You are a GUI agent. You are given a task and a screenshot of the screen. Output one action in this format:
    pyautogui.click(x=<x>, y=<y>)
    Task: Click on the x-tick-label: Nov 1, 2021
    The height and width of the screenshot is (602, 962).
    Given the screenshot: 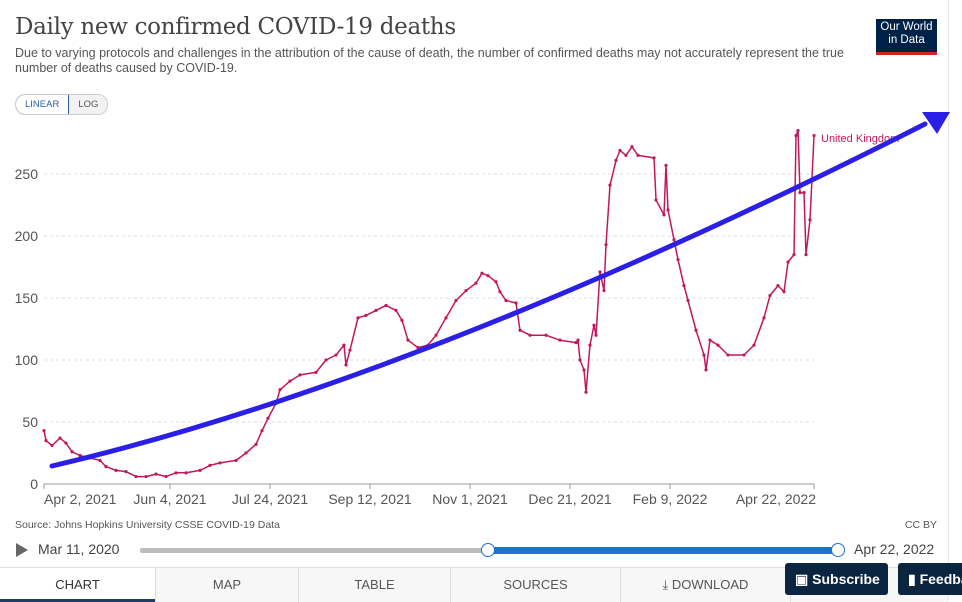 What is the action you would take?
    pyautogui.click(x=470, y=499)
    